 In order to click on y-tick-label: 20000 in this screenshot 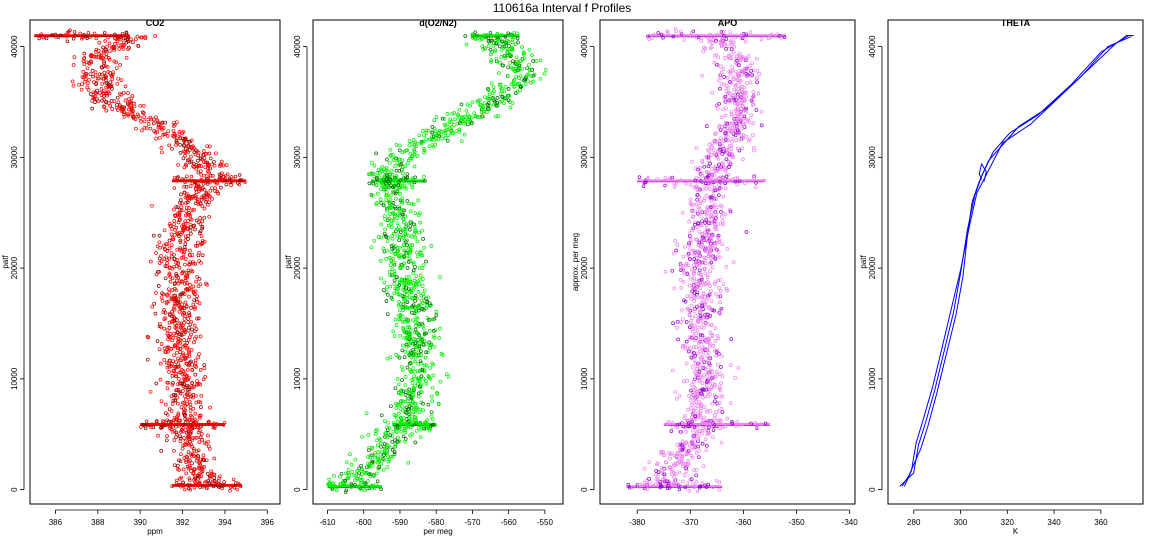, I will do `click(14, 267)`.